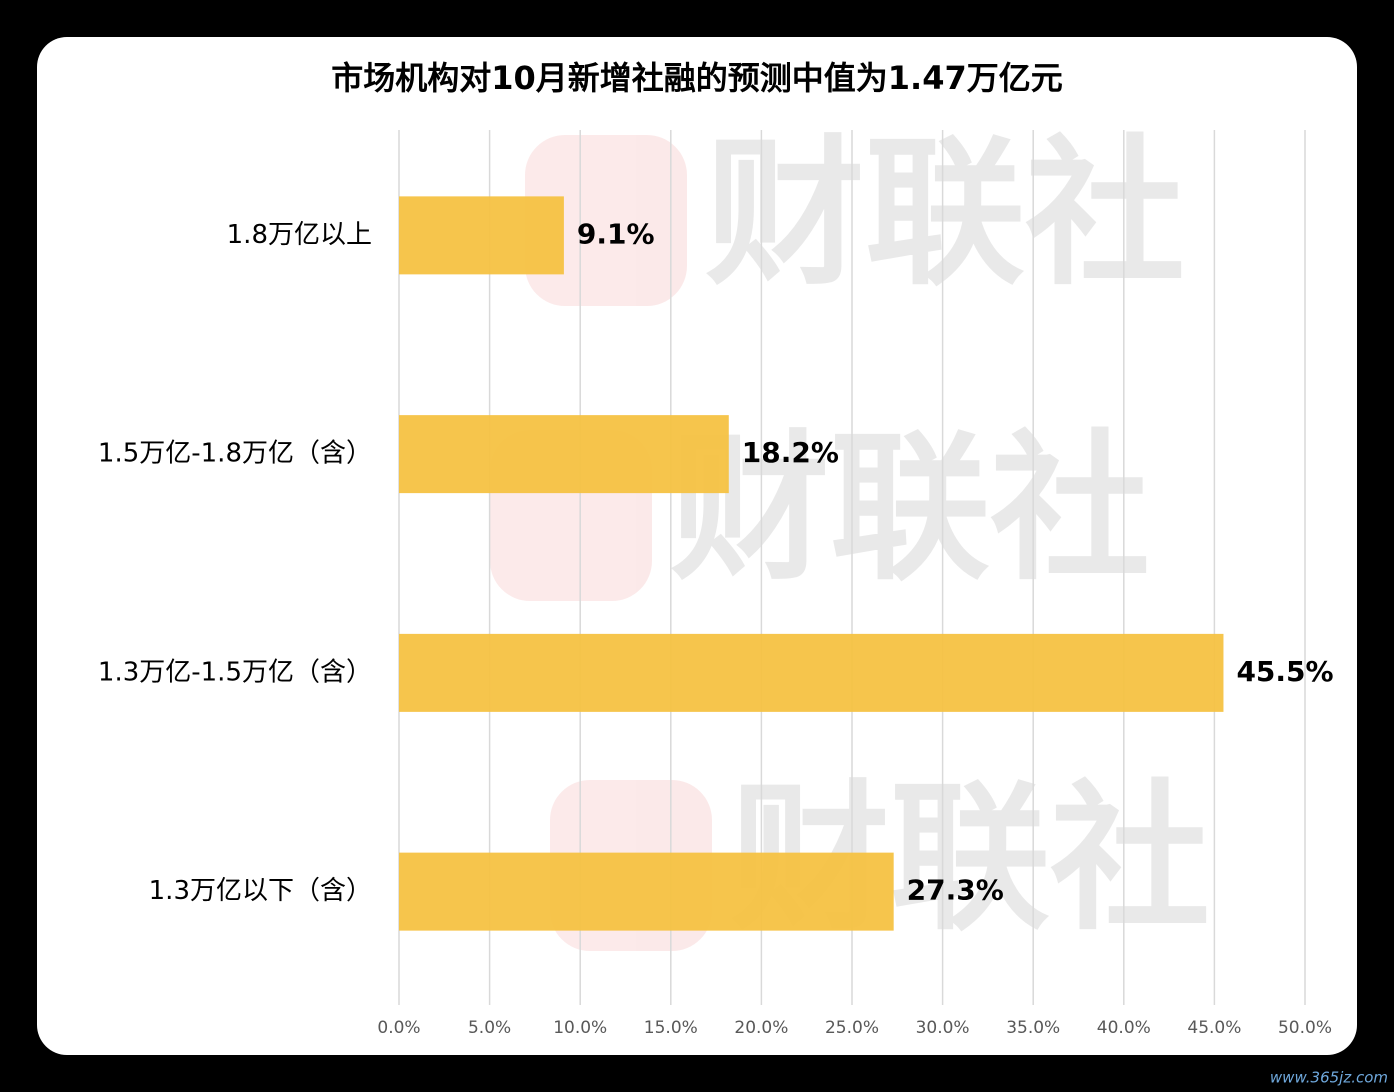  Describe the element at coordinates (235, 672) in the screenshot. I see `y-tick-label: 1.3万亿-1.5万亿（含）` at that location.